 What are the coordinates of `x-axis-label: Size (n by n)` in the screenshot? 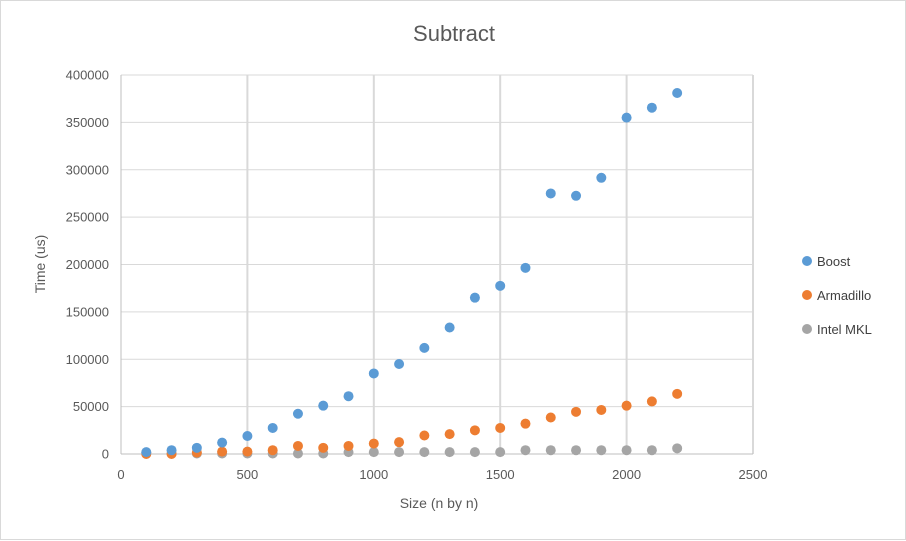 It's located at (439, 503).